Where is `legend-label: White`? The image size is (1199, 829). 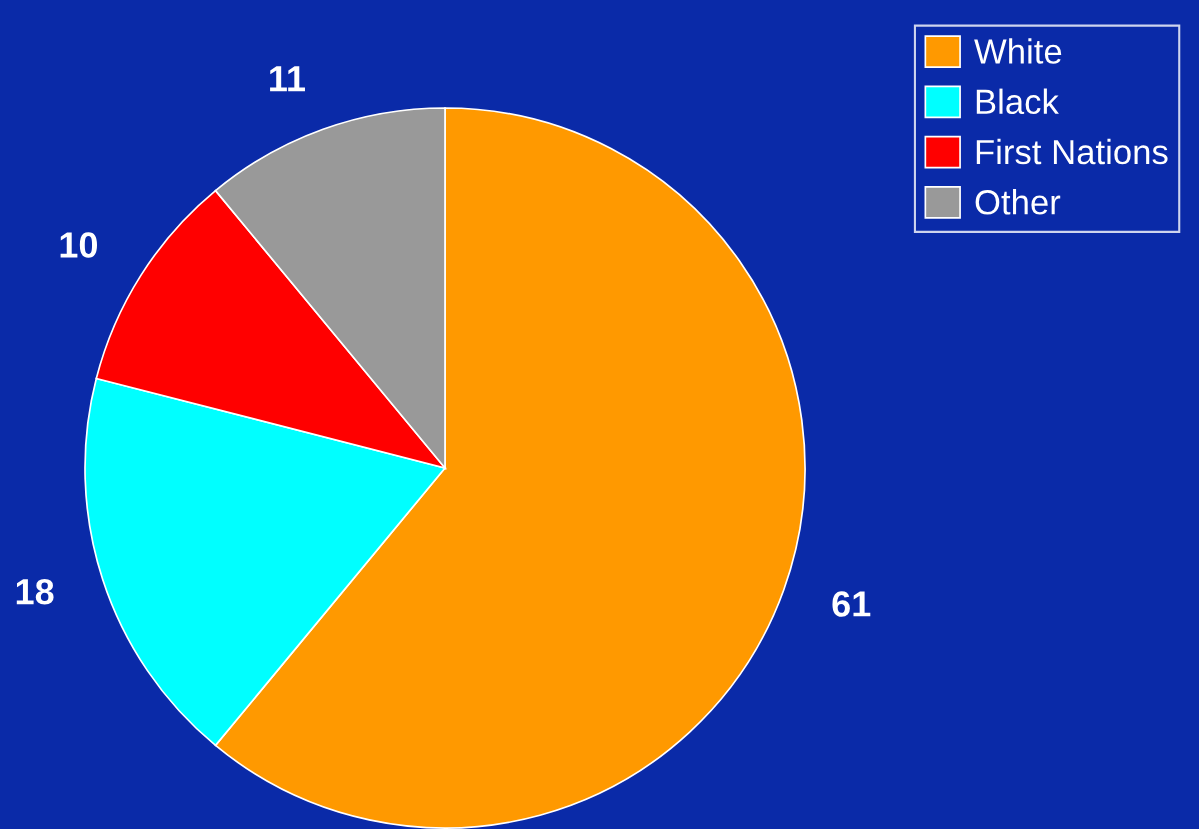 legend-label: White is located at coordinates (1018, 51).